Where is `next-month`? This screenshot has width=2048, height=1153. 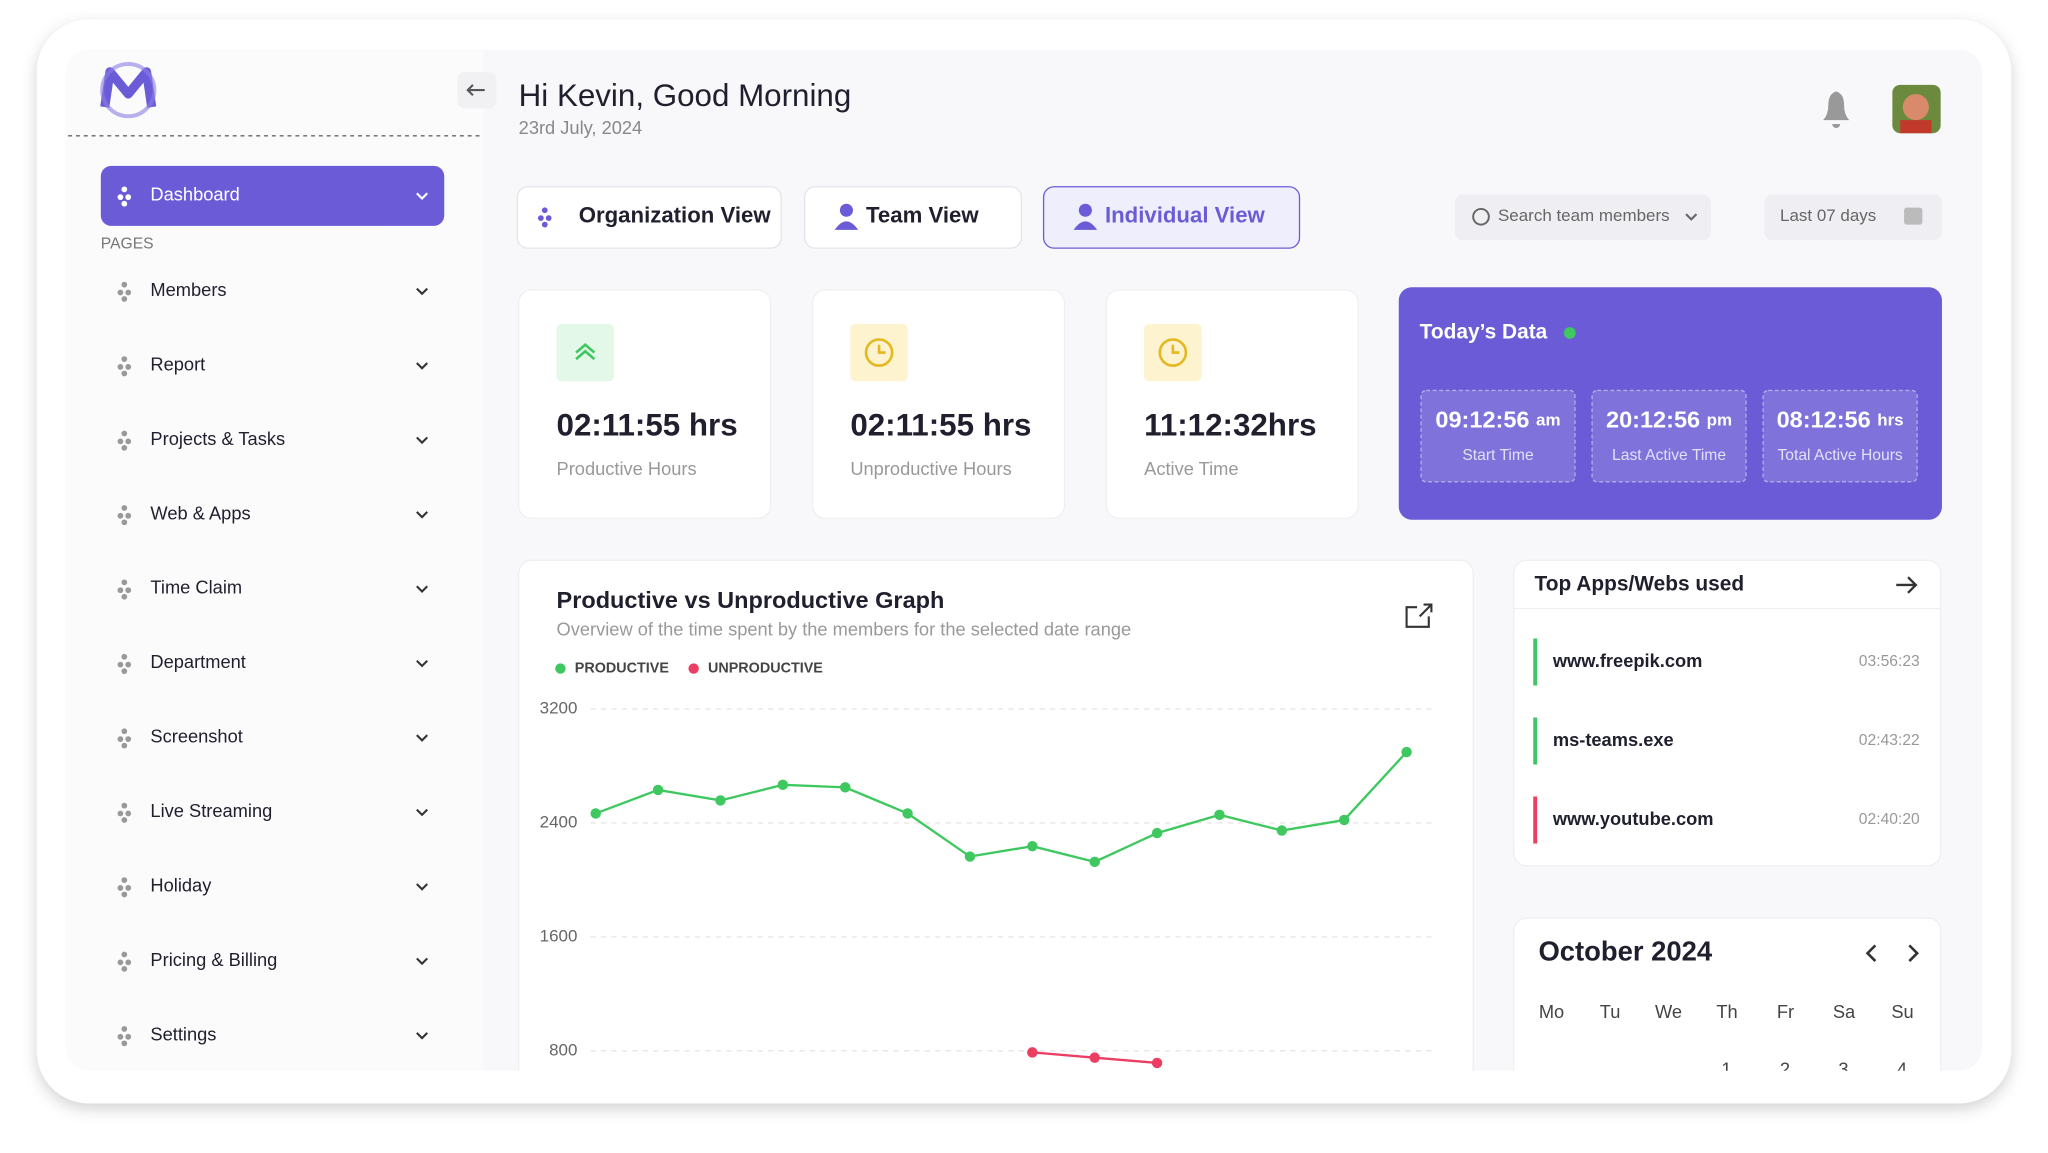 next-month is located at coordinates (1913, 953).